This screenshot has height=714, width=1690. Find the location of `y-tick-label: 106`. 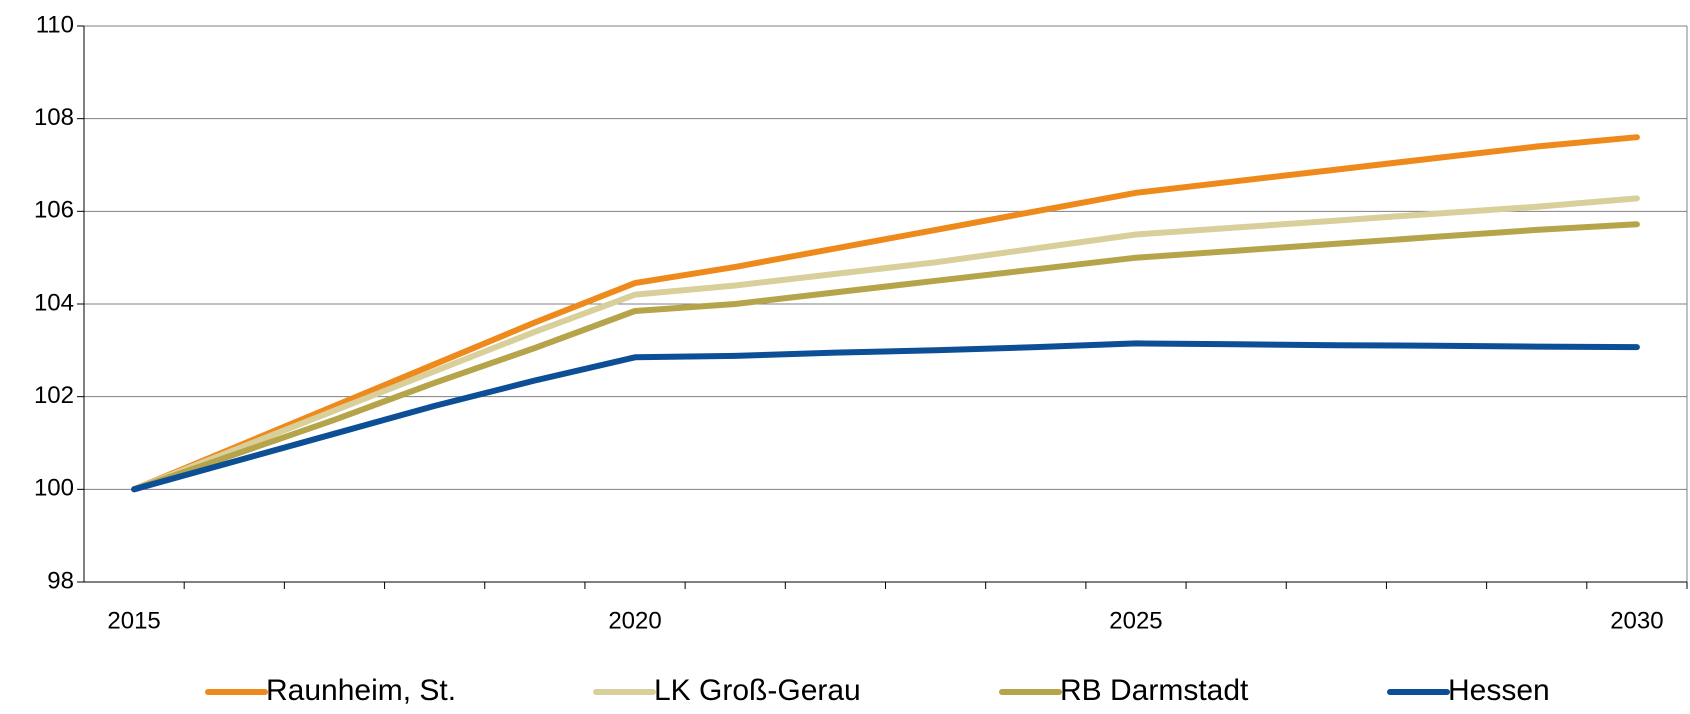

y-tick-label: 106 is located at coordinates (54, 210).